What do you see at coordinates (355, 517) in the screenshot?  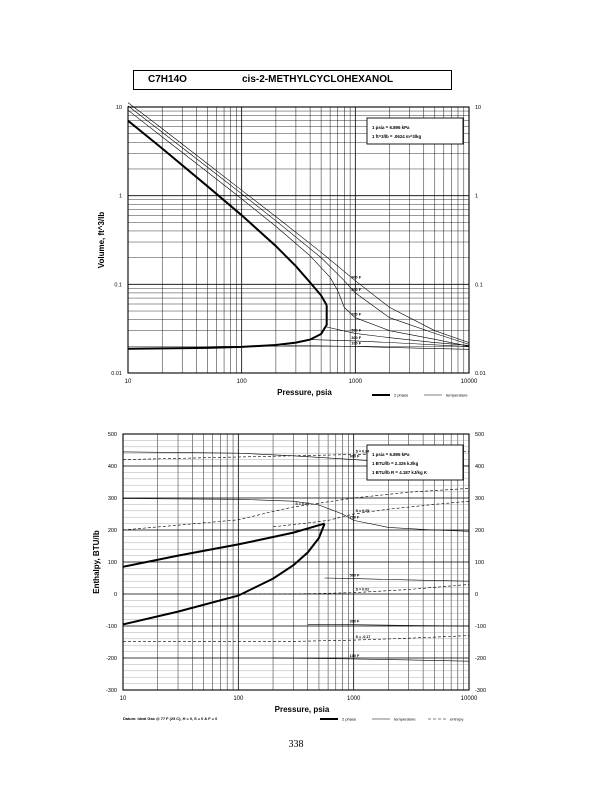 I see `chart-2-isotherm-label: 700 F` at bounding box center [355, 517].